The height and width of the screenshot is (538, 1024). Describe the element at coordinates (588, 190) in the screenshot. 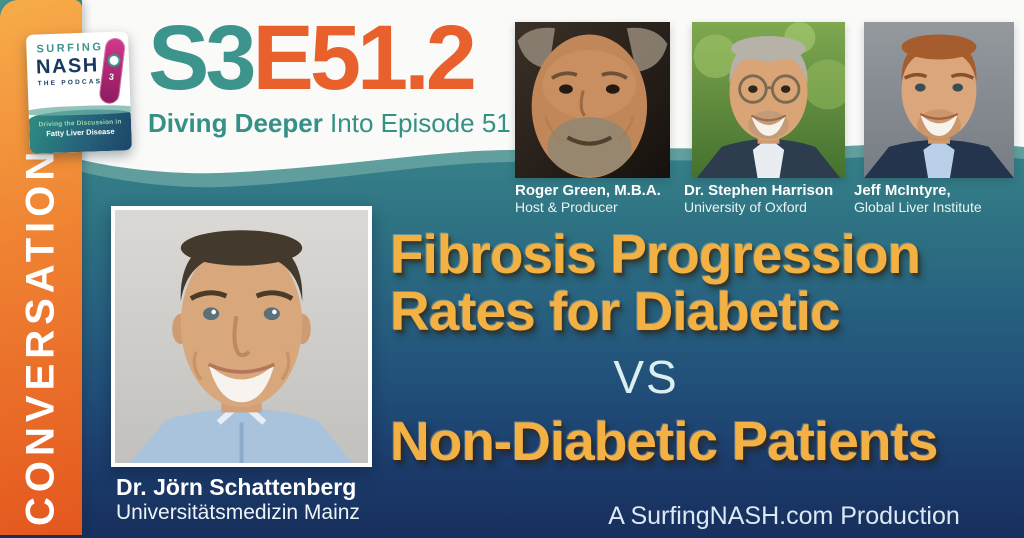

I see `guest-name: Roger Green, M.B.A.` at that location.